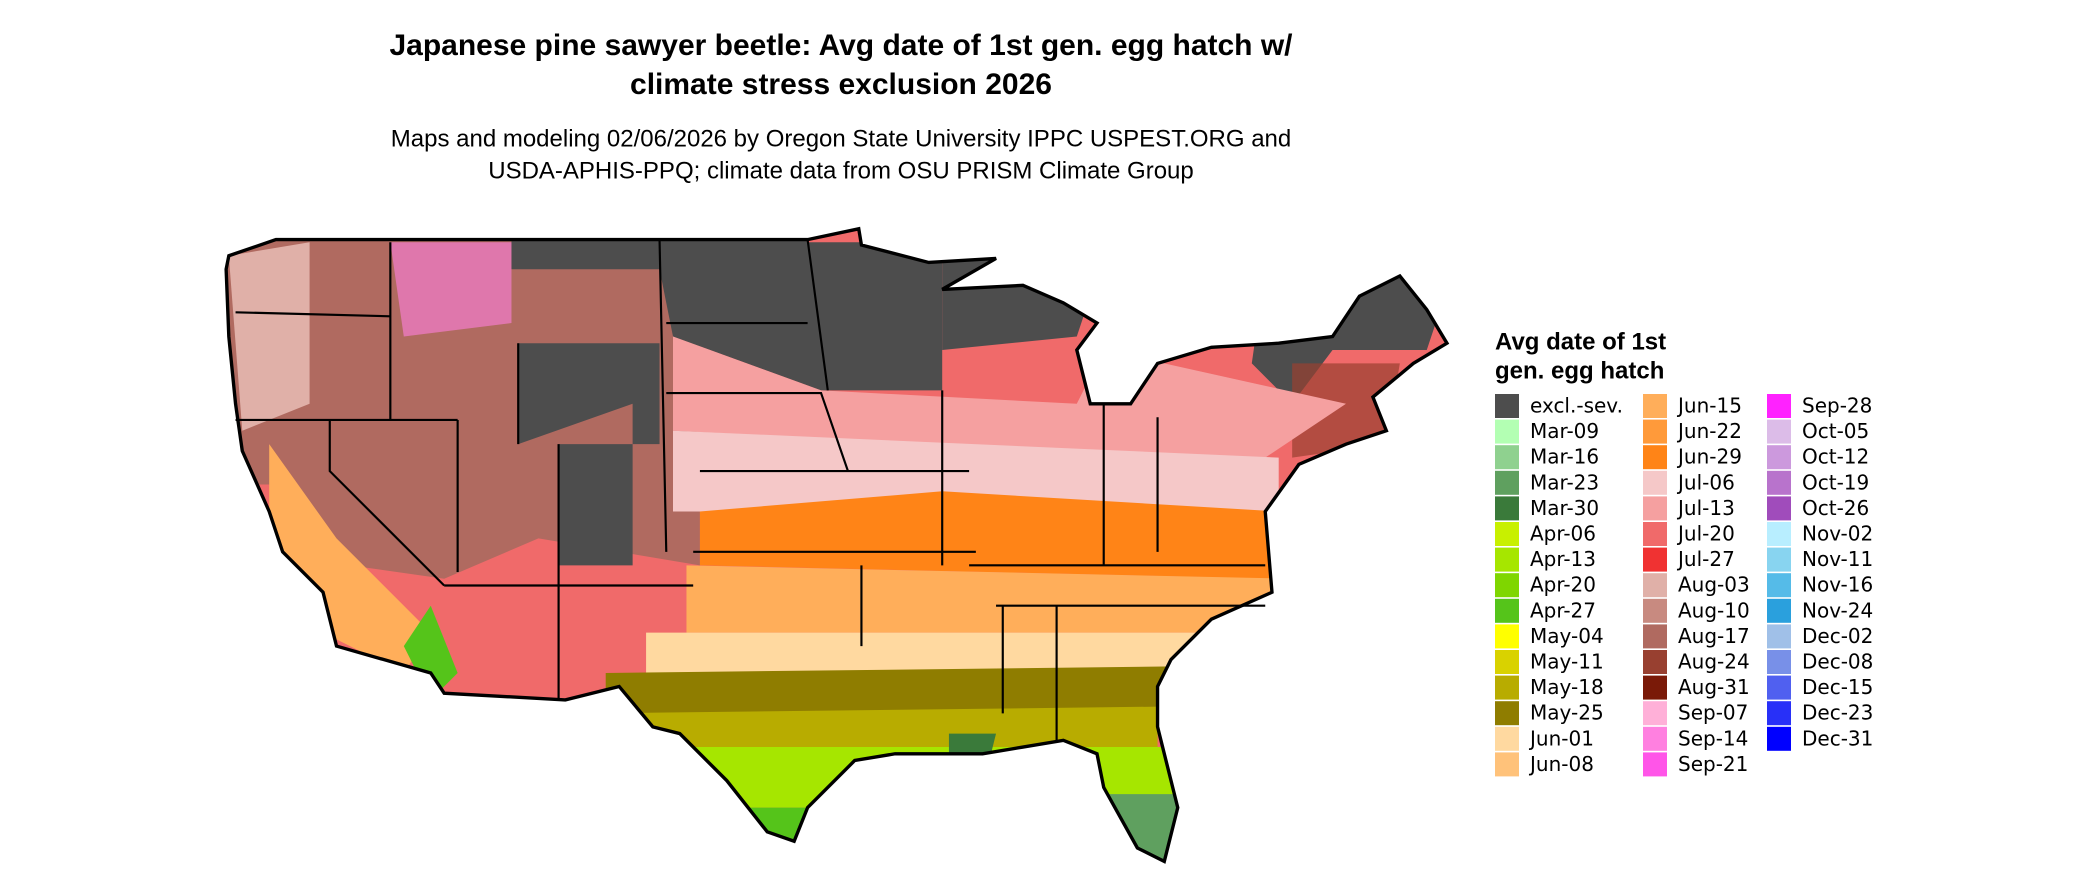 The width and height of the screenshot is (2100, 892). I want to click on legend-label: Oct-26, so click(1835, 508).